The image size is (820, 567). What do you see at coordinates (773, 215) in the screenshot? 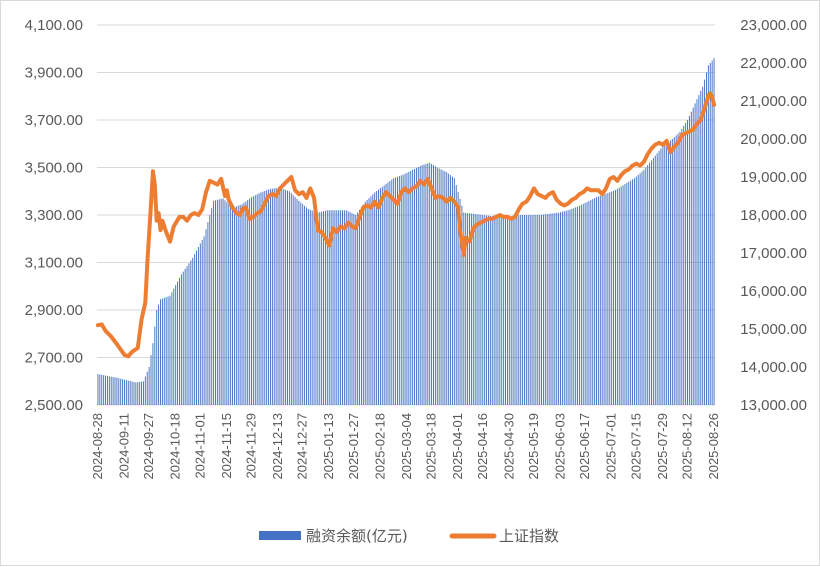
I see `right-axis-tick-label: 18,000.00` at bounding box center [773, 215].